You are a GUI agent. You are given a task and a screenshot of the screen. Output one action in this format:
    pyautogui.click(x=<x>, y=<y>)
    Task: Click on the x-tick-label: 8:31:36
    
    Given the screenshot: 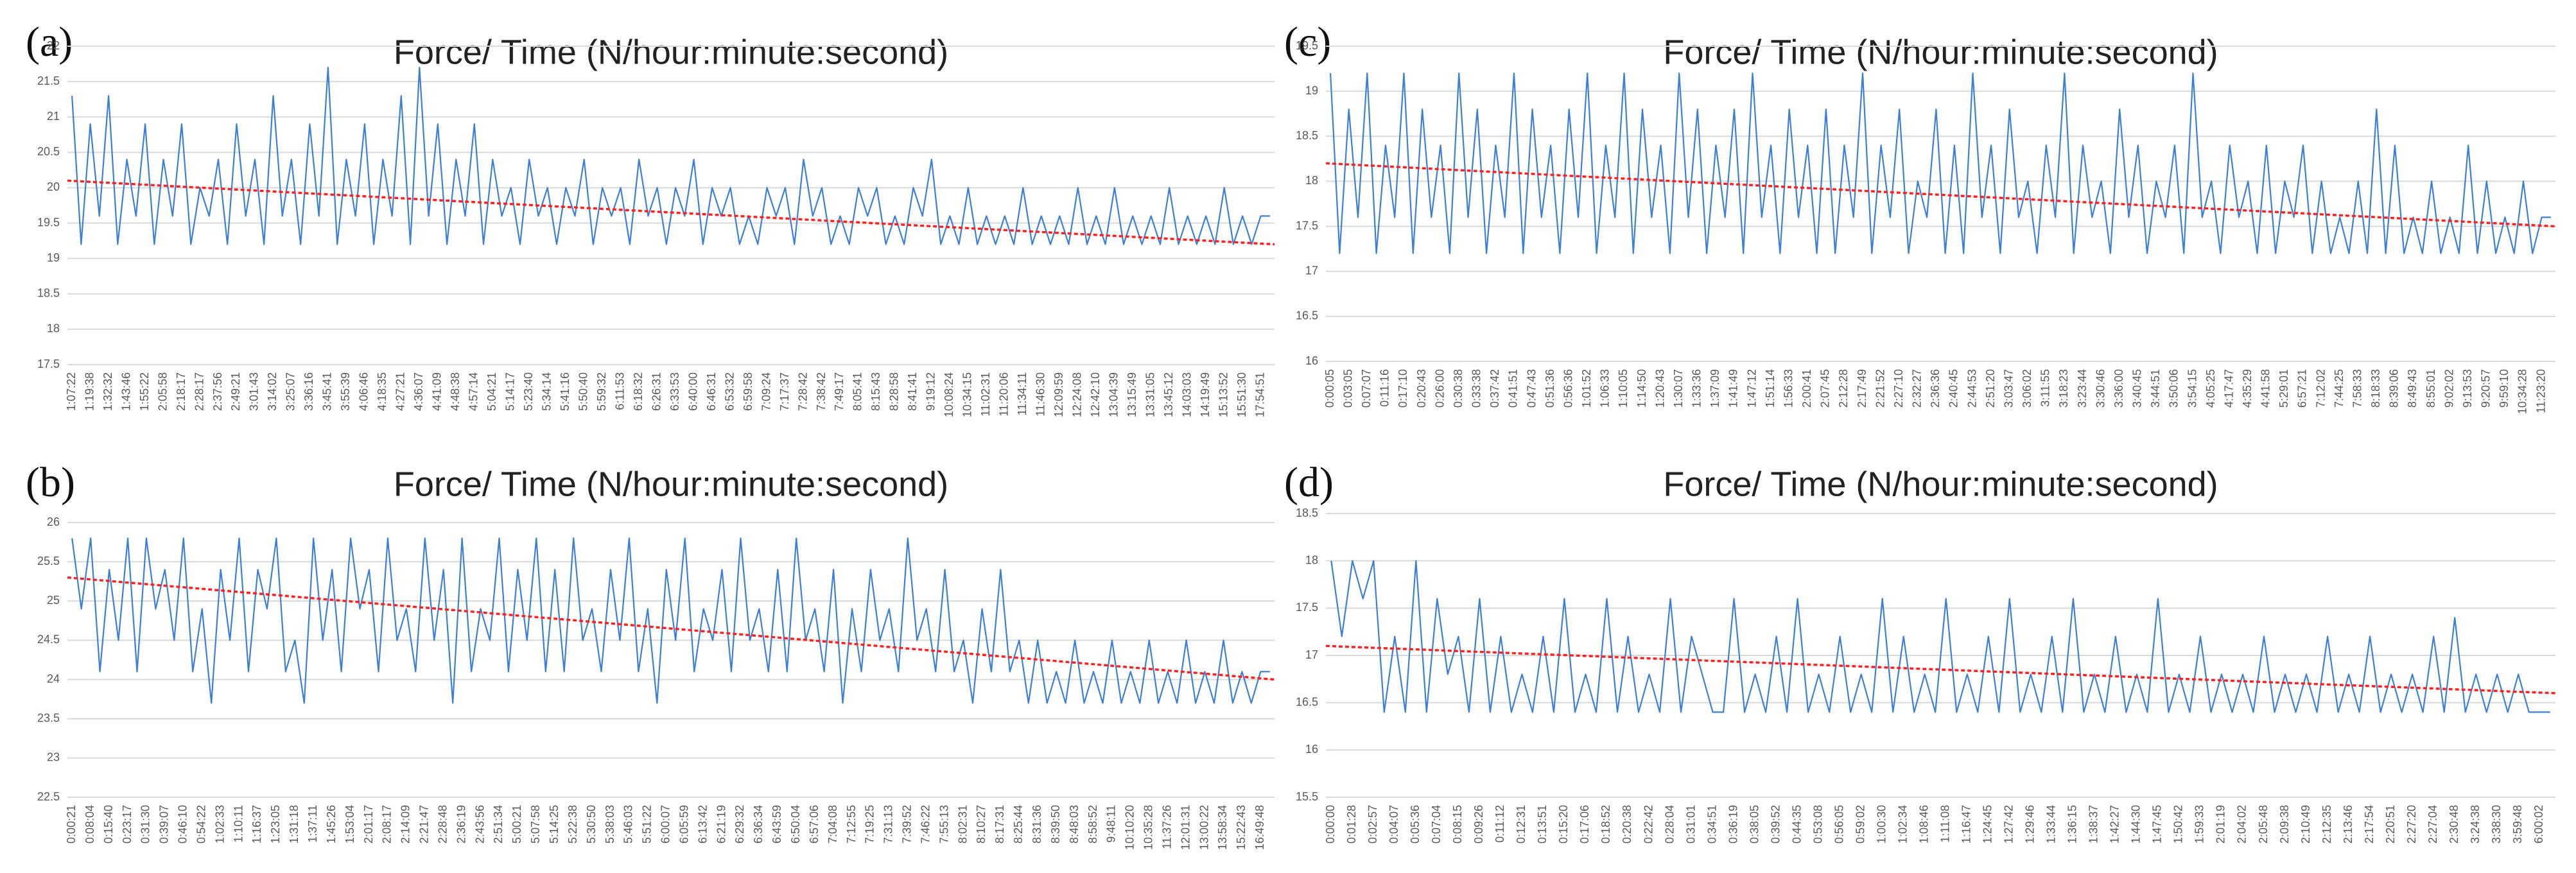 What is the action you would take?
    pyautogui.click(x=1037, y=824)
    